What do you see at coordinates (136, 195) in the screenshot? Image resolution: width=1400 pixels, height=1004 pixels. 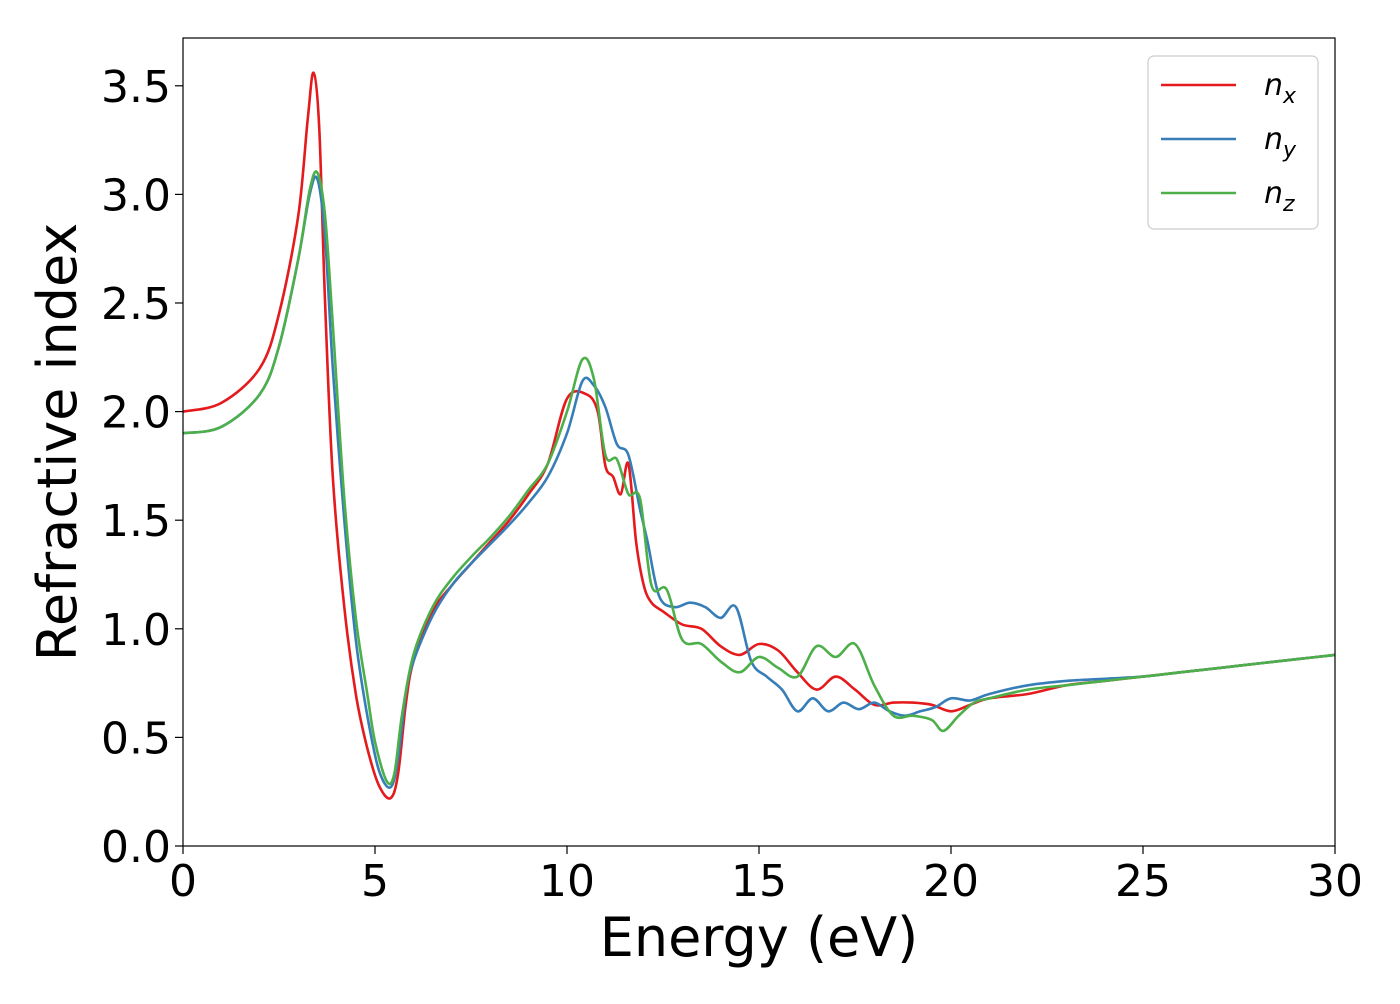 I see `y-tick-label: 3.0` at bounding box center [136, 195].